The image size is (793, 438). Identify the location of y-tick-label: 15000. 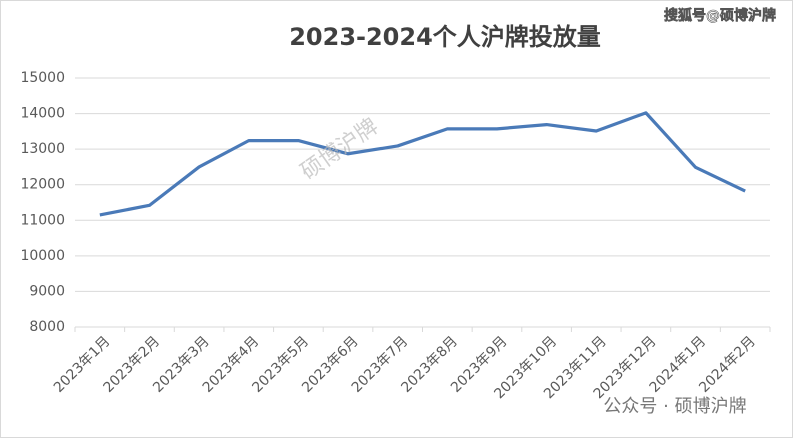
(42, 78).